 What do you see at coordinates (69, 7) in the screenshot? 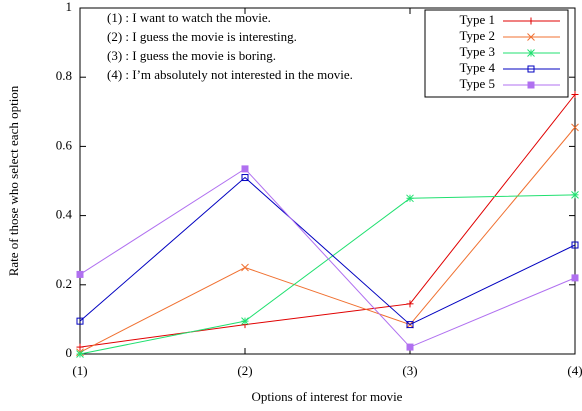
I see `y-tick-label: 1` at bounding box center [69, 7].